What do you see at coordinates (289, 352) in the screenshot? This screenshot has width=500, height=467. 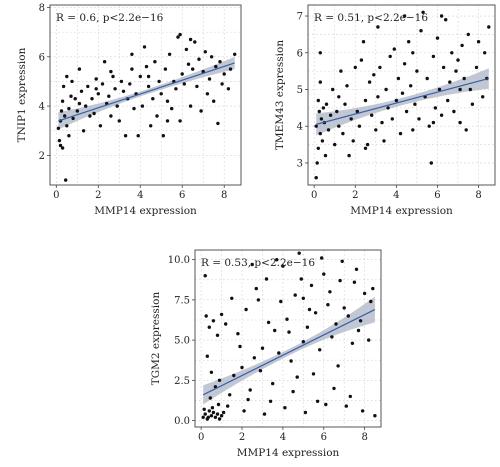 I see `regression-line` at bounding box center [289, 352].